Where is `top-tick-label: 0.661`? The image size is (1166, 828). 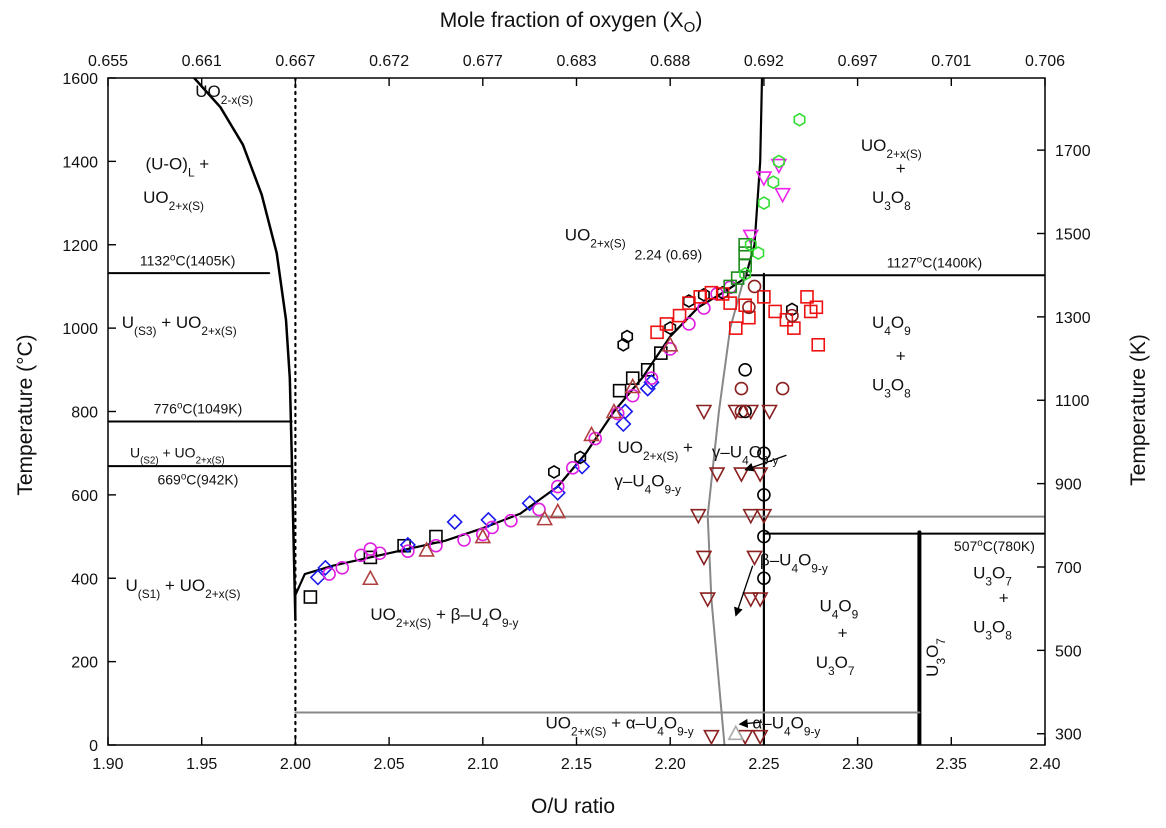
top-tick-label: 0.661 is located at coordinates (202, 61).